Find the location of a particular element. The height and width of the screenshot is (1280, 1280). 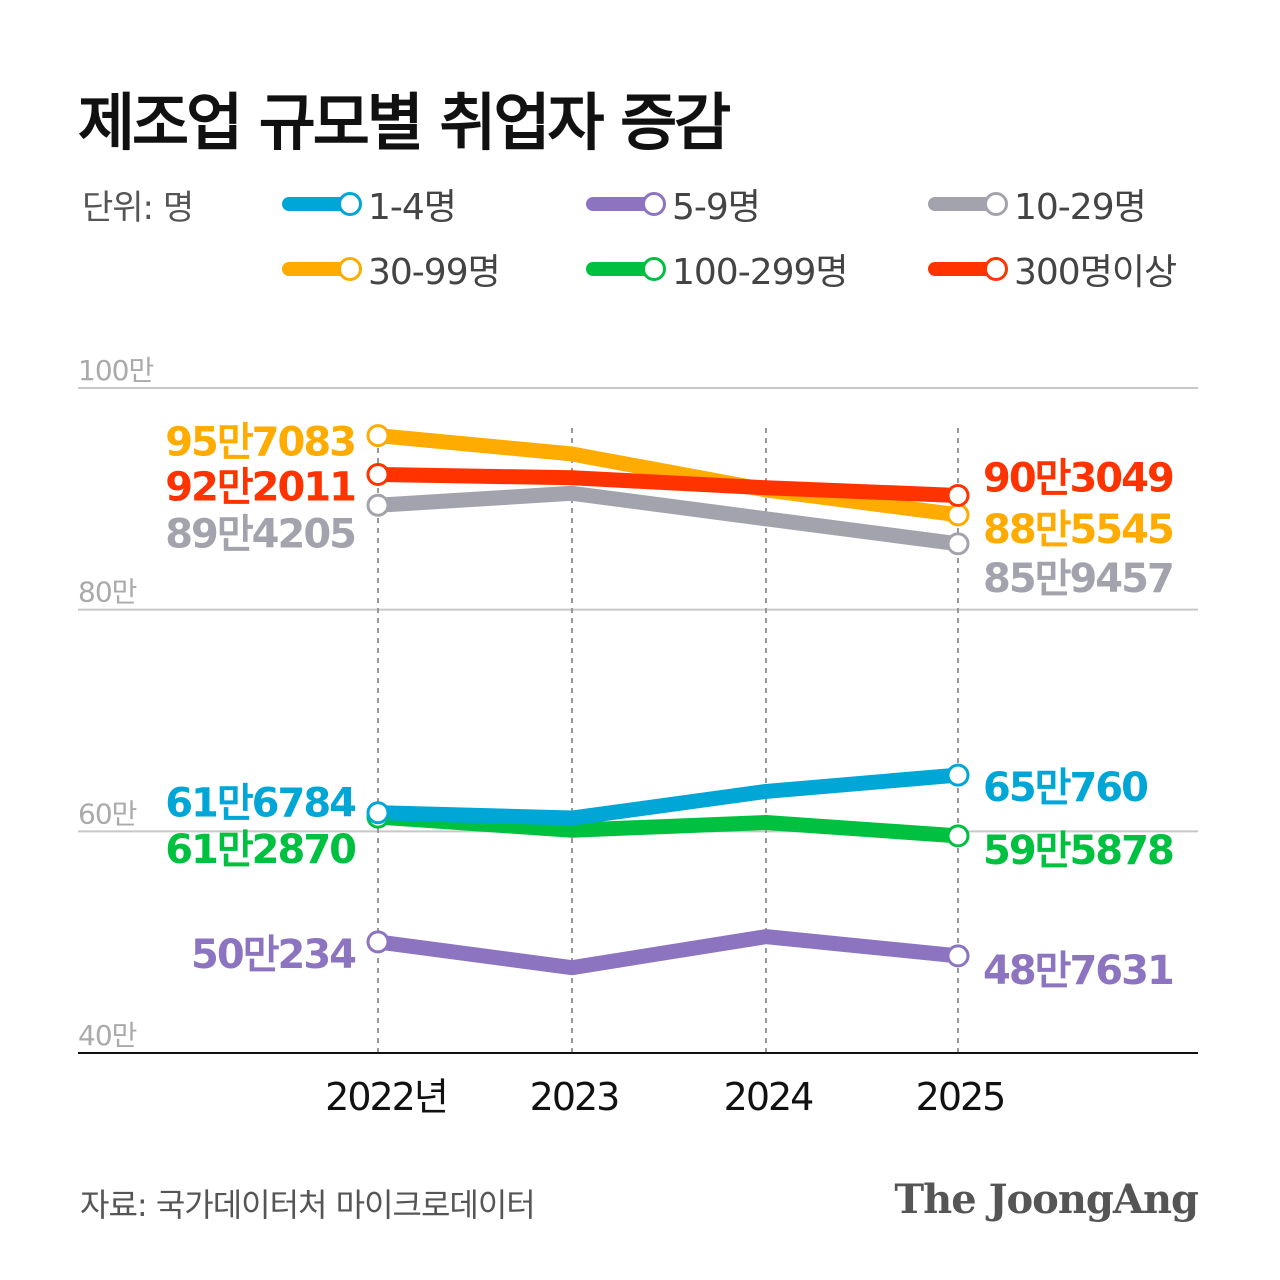

y-tick-label: 60만 is located at coordinates (107, 813).